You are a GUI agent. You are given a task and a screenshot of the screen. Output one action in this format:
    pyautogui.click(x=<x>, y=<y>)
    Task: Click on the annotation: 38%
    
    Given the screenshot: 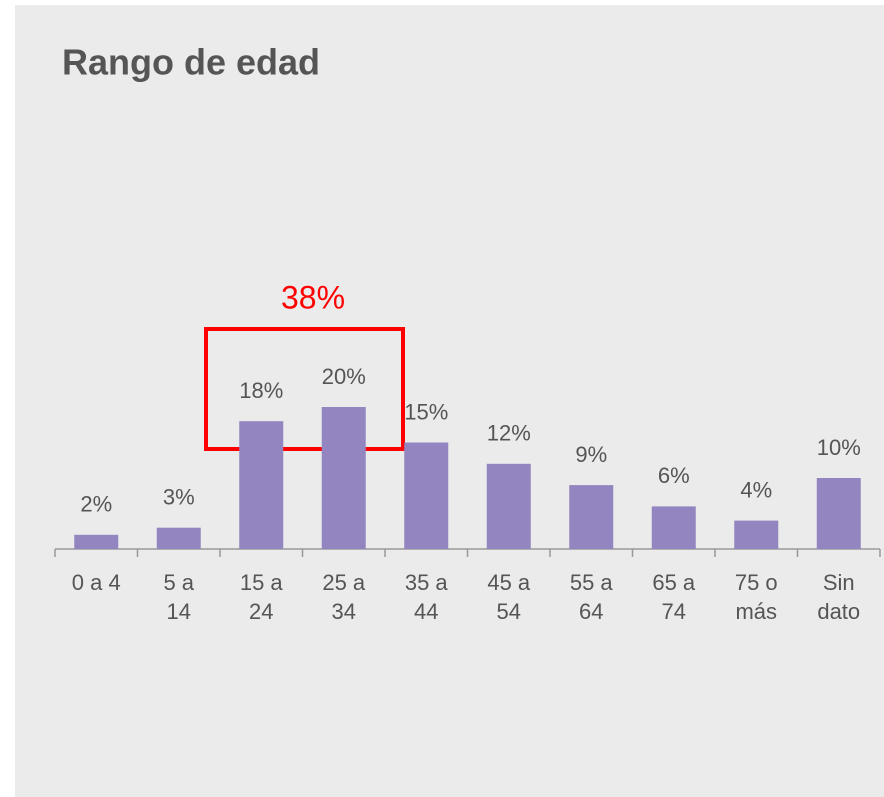 What is the action you would take?
    pyautogui.click(x=313, y=297)
    